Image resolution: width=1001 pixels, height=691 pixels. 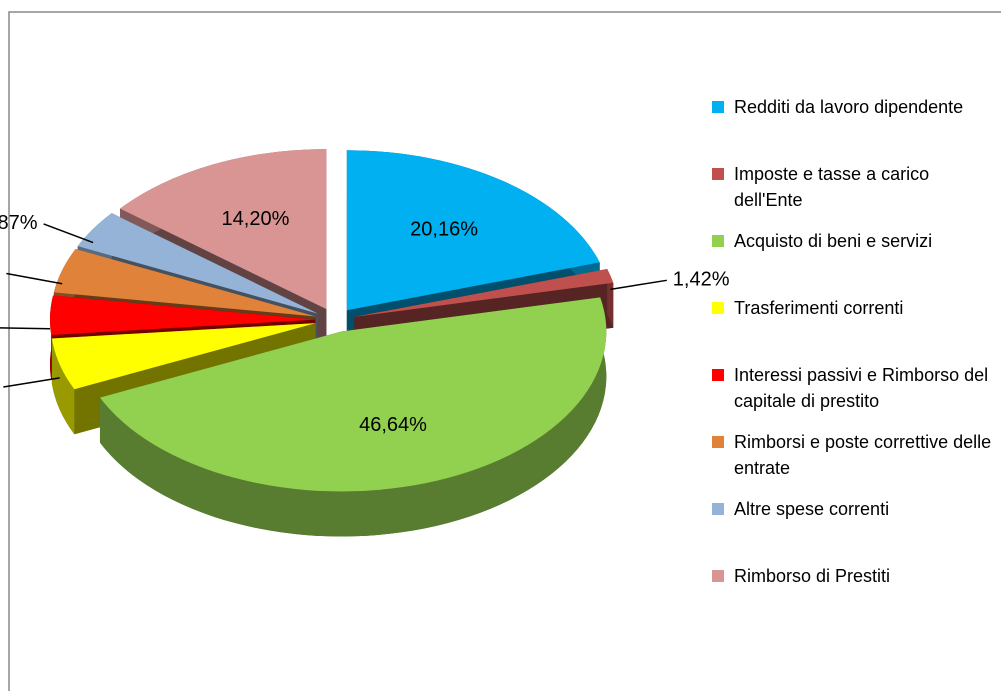 What do you see at coordinates (833, 241) in the screenshot?
I see `legend-label: Acquisto di beni e servizi` at bounding box center [833, 241].